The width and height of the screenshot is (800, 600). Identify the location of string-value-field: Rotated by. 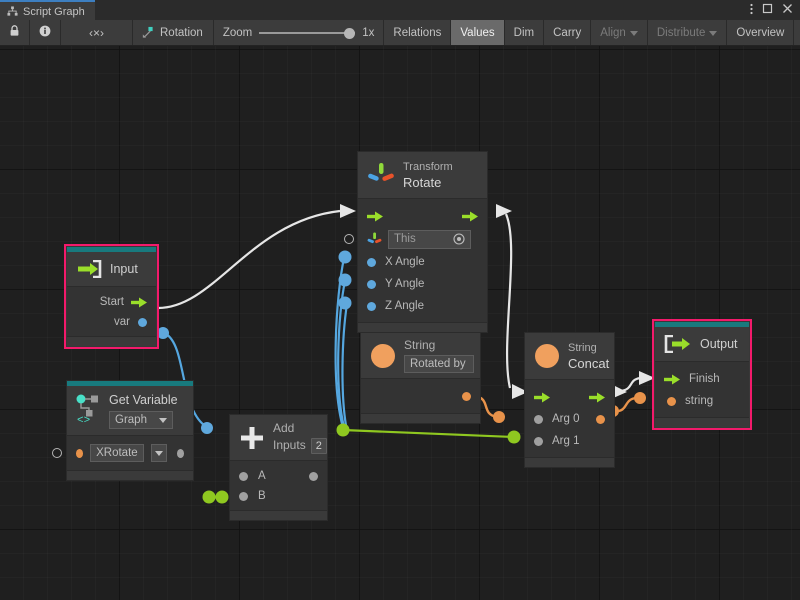
(439, 363).